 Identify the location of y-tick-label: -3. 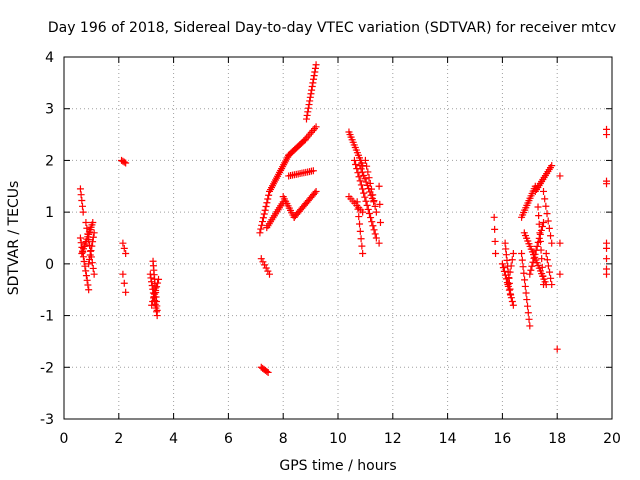
(47, 420).